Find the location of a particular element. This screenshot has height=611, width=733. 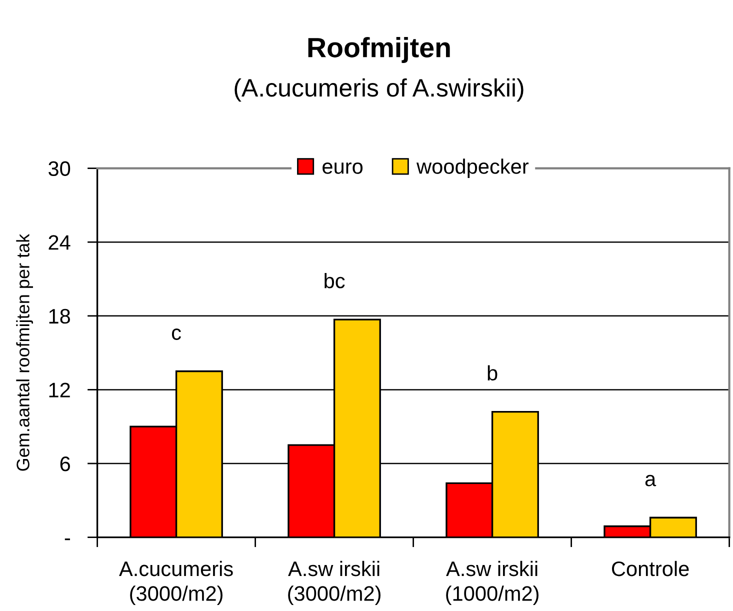

y-tick-label: 18 is located at coordinates (59, 316).